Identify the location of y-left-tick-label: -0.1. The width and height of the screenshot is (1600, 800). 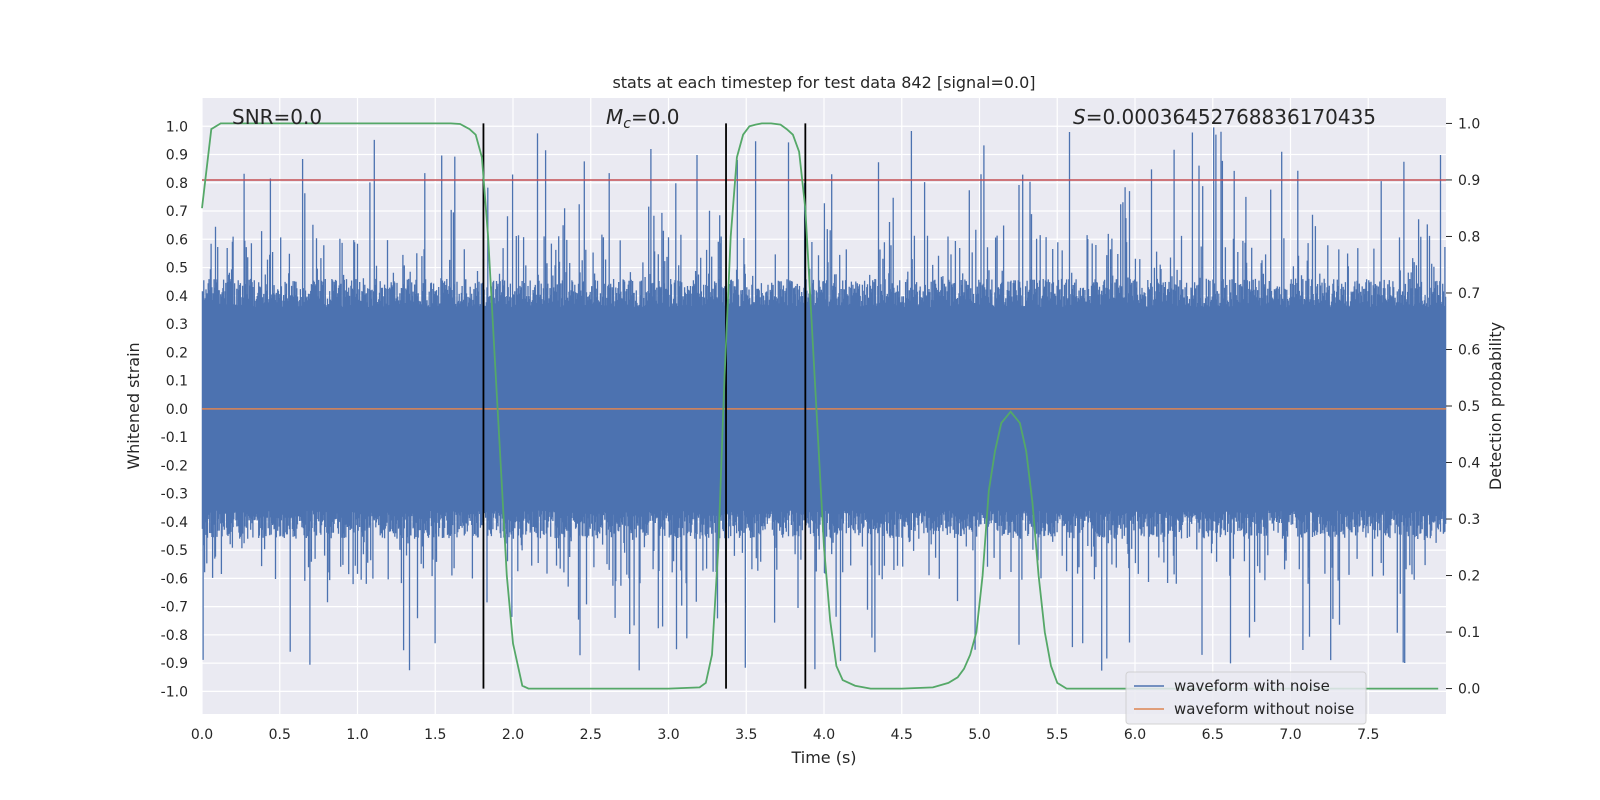
(174, 438).